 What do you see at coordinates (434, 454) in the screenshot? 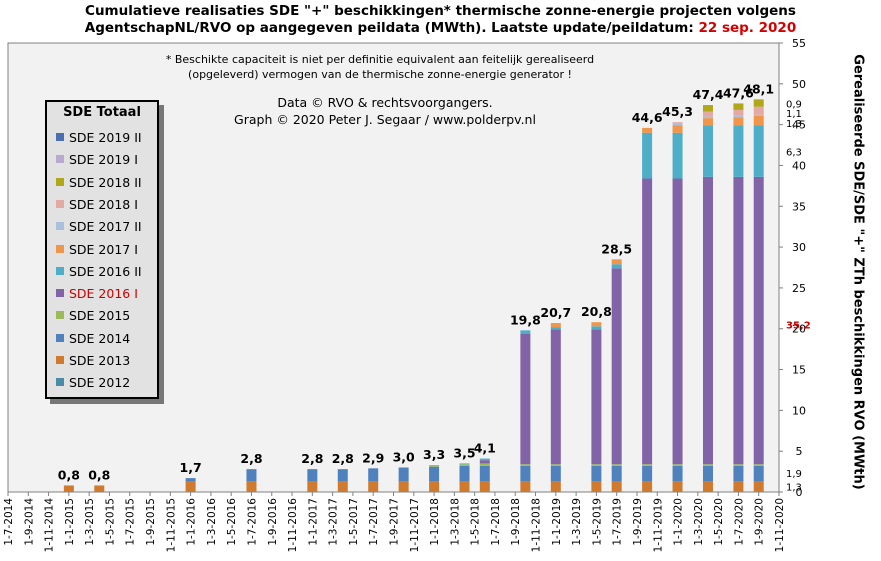
I see `bar-total-label: 3,3` at bounding box center [434, 454].